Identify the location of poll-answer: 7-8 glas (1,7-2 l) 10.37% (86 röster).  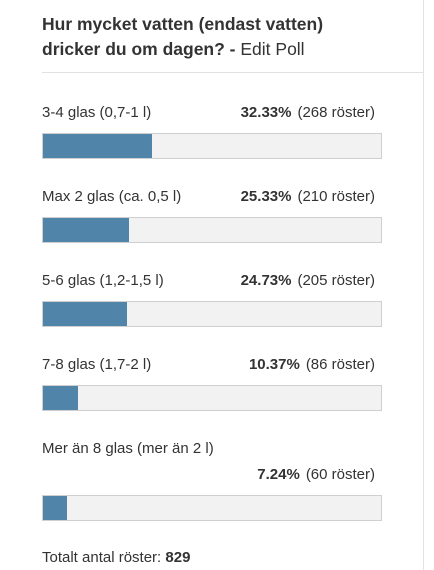
(212, 383).